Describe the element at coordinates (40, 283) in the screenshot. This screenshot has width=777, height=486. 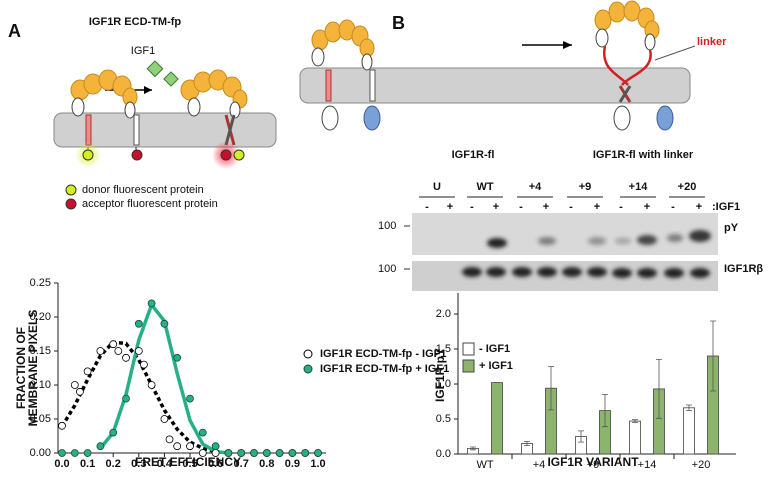
I see `y-tick-label: 0.25` at that location.